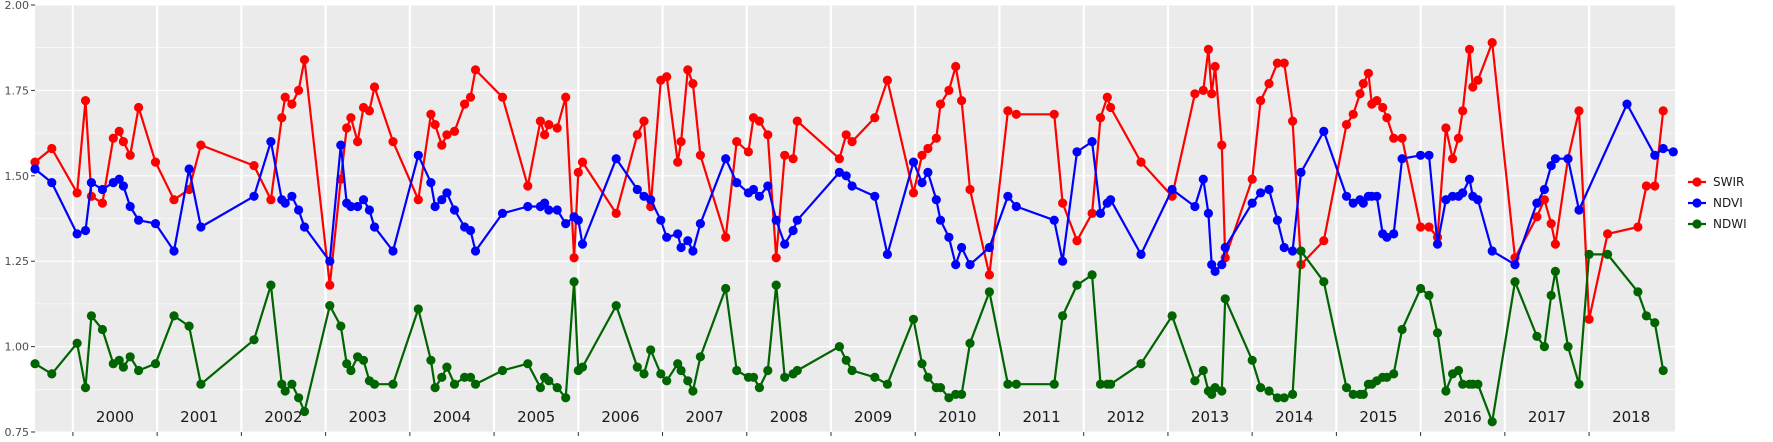 The height and width of the screenshot is (442, 1773). I want to click on legend-label: NDWI, so click(1730, 224).